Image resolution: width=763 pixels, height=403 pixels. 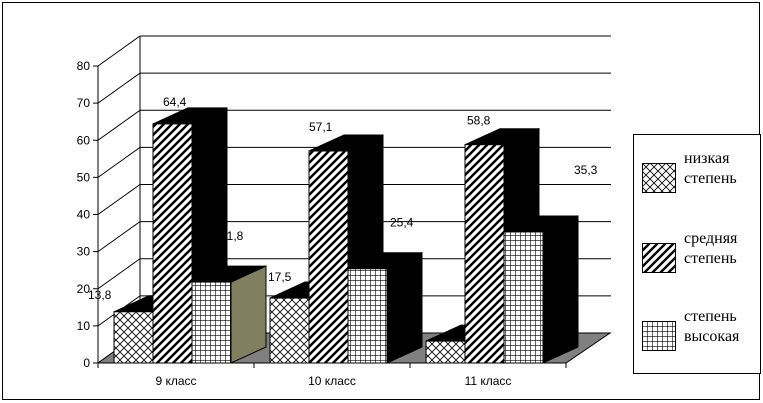 What do you see at coordinates (402, 223) in the screenshot?
I see `data-label: 25,4` at bounding box center [402, 223].